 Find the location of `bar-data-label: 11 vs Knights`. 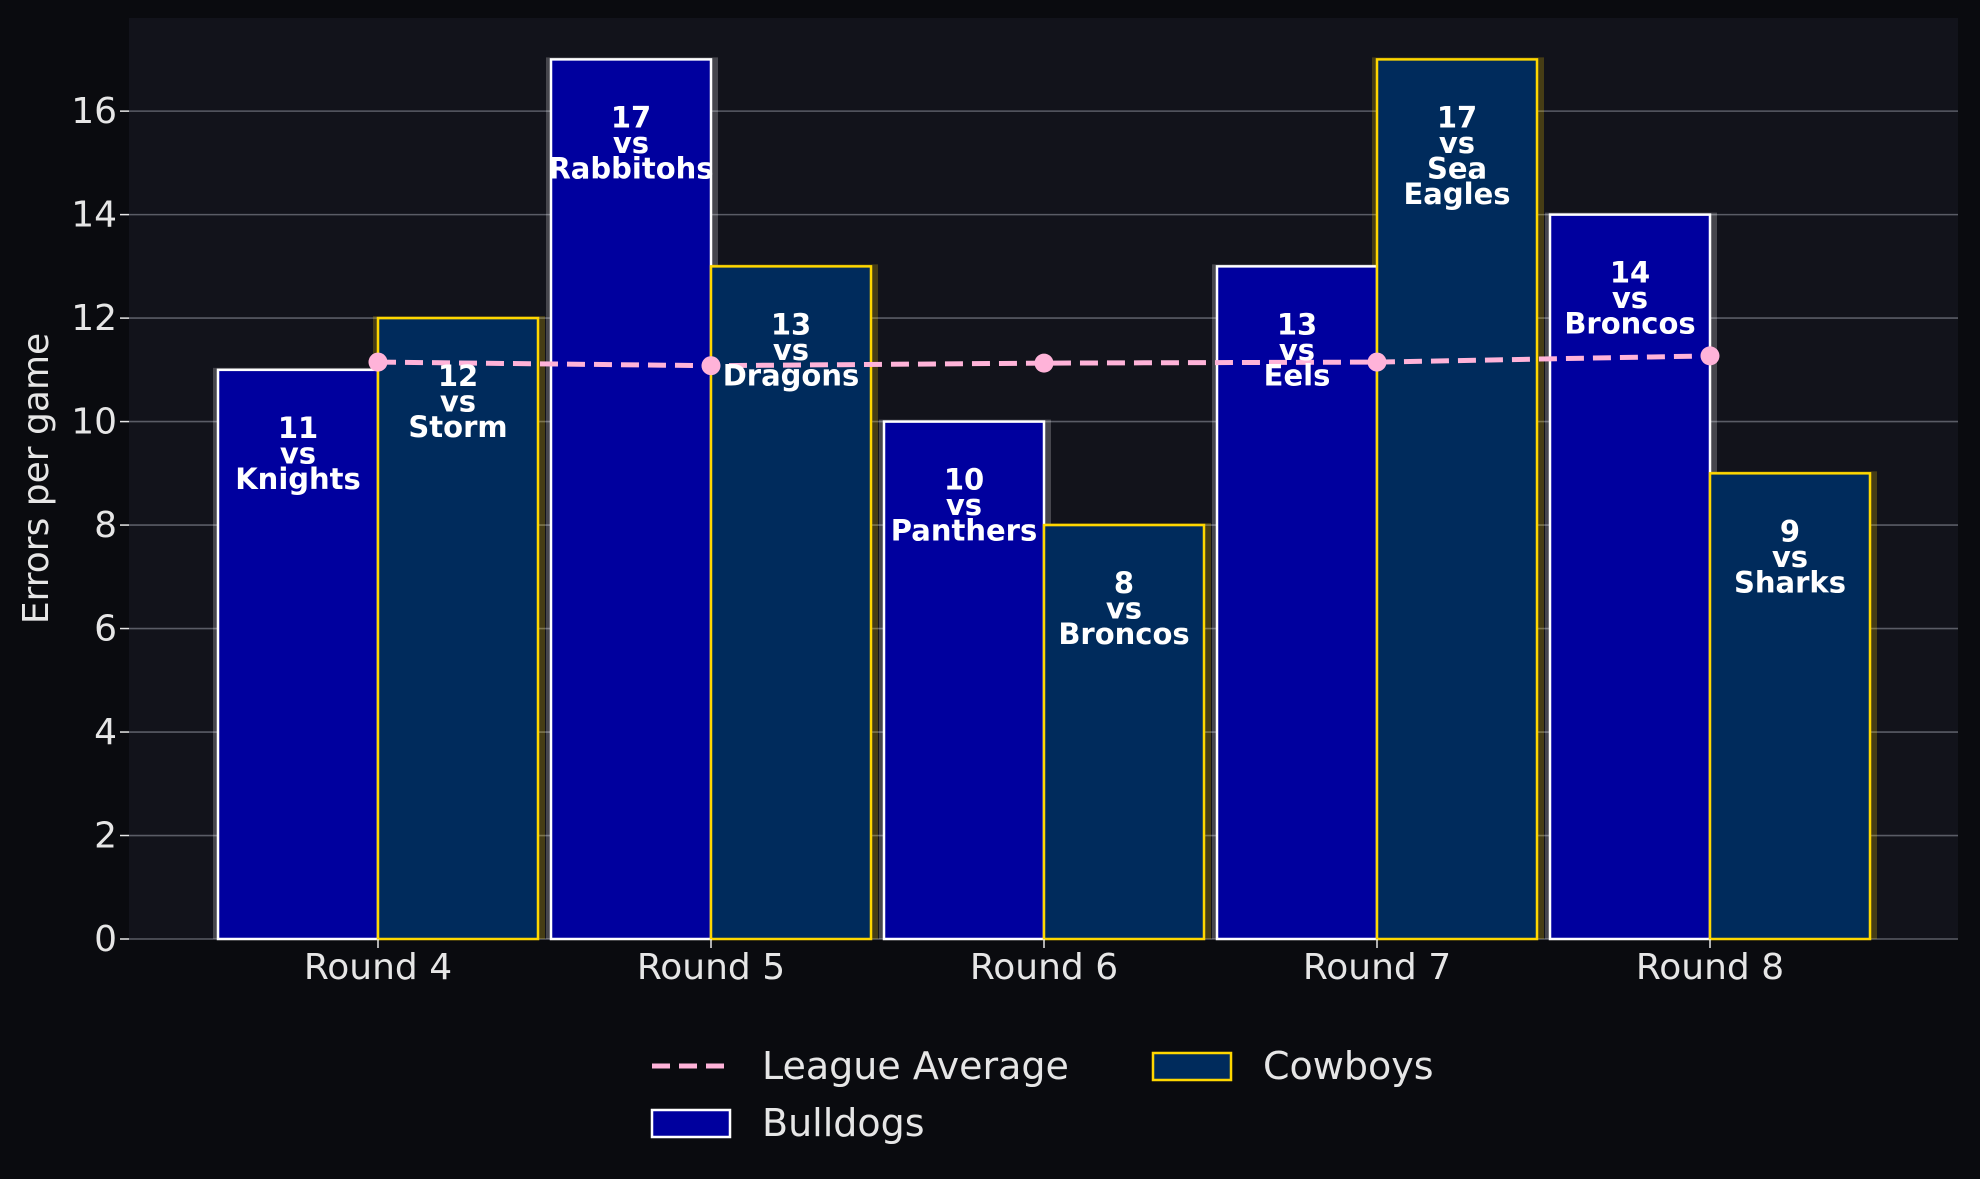

bar-data-label: 11 vs Knights is located at coordinates (298, 453).